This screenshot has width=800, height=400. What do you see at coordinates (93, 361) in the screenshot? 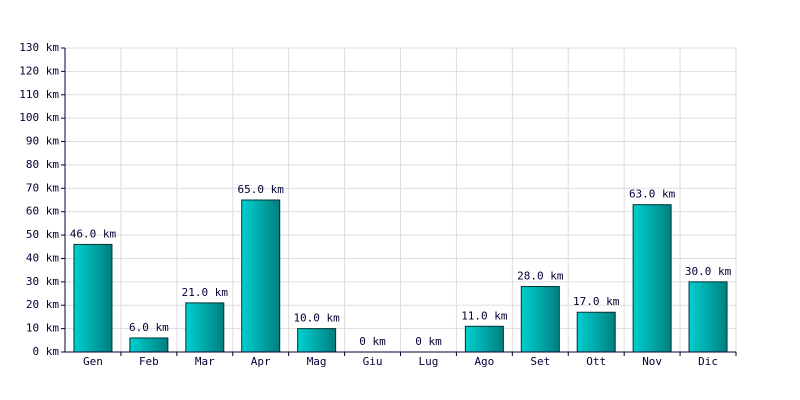
I see `x-tick-label: Gen` at bounding box center [93, 361].